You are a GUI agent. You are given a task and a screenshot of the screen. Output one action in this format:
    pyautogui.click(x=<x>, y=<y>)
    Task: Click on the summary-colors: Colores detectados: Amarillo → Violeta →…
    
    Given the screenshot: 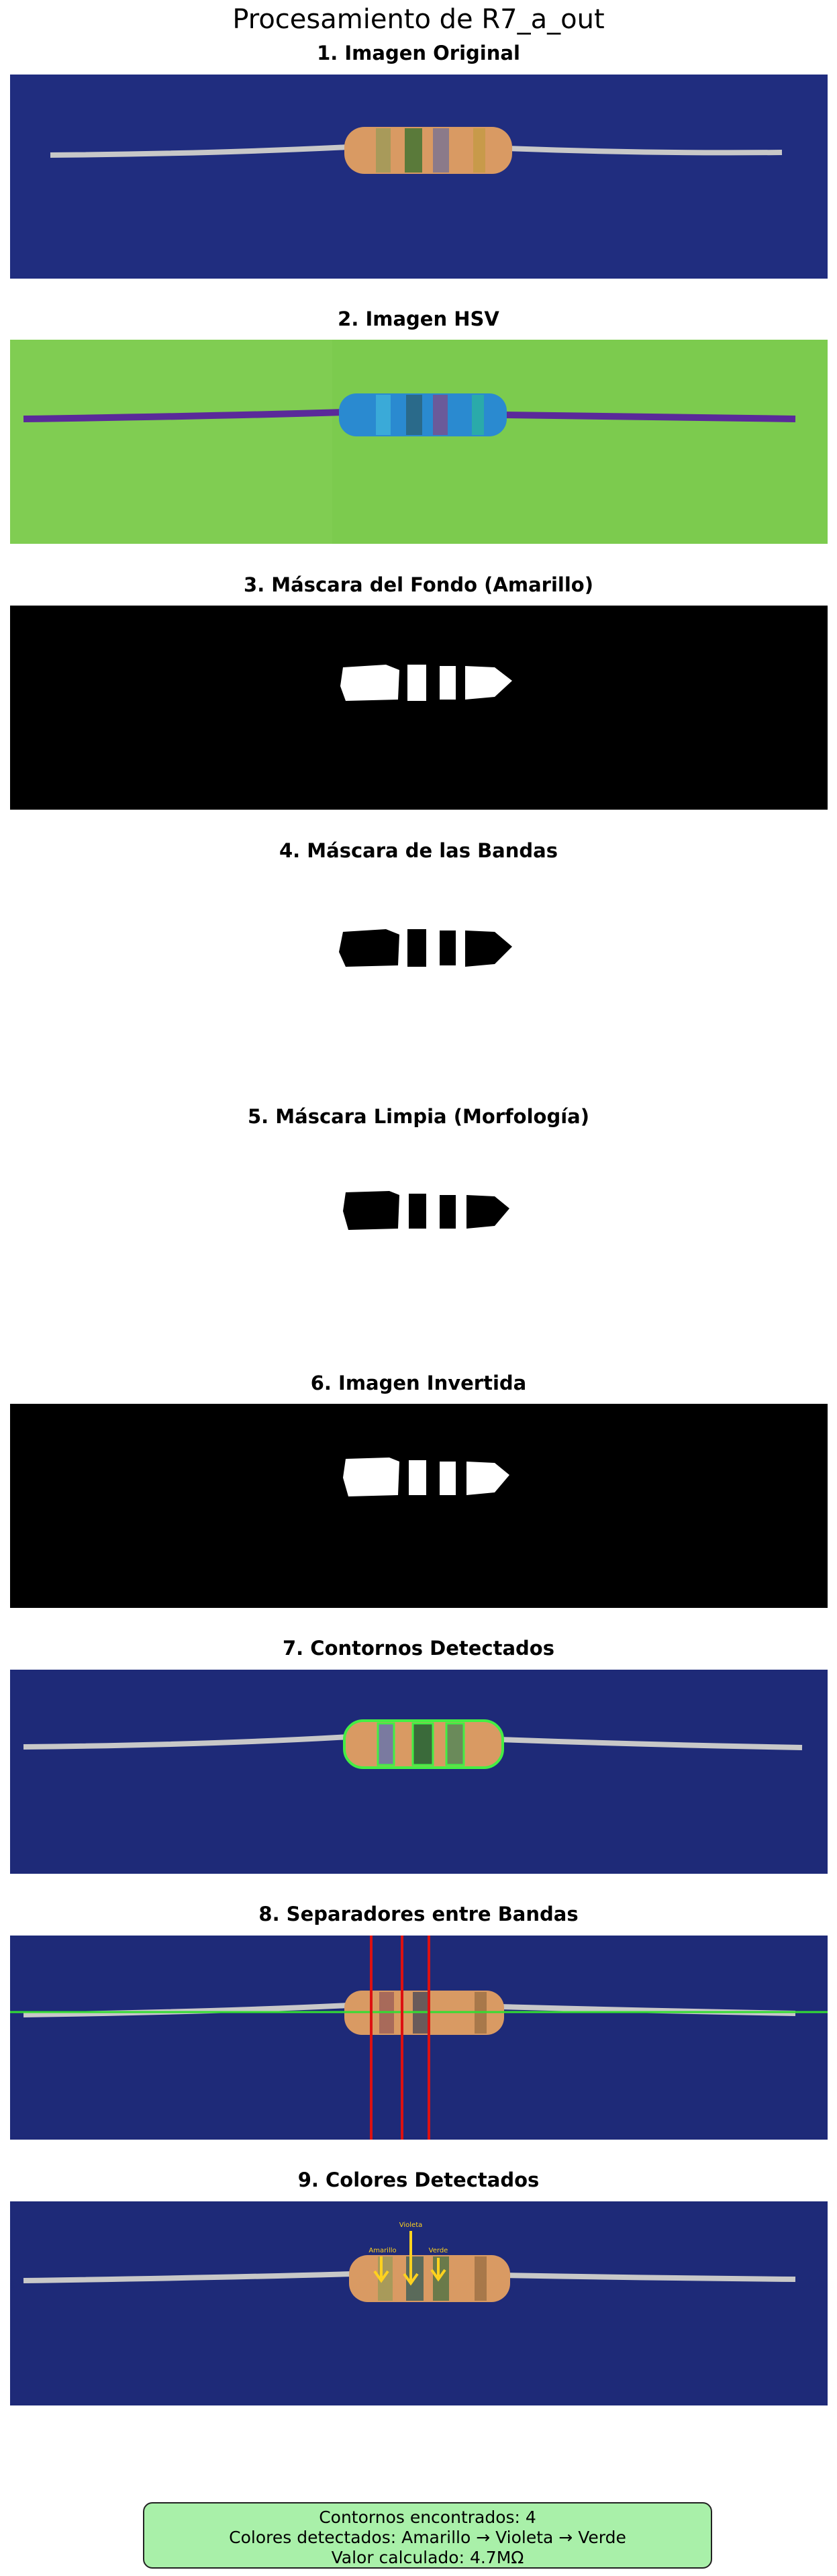 What is the action you would take?
    pyautogui.click(x=427, y=2537)
    